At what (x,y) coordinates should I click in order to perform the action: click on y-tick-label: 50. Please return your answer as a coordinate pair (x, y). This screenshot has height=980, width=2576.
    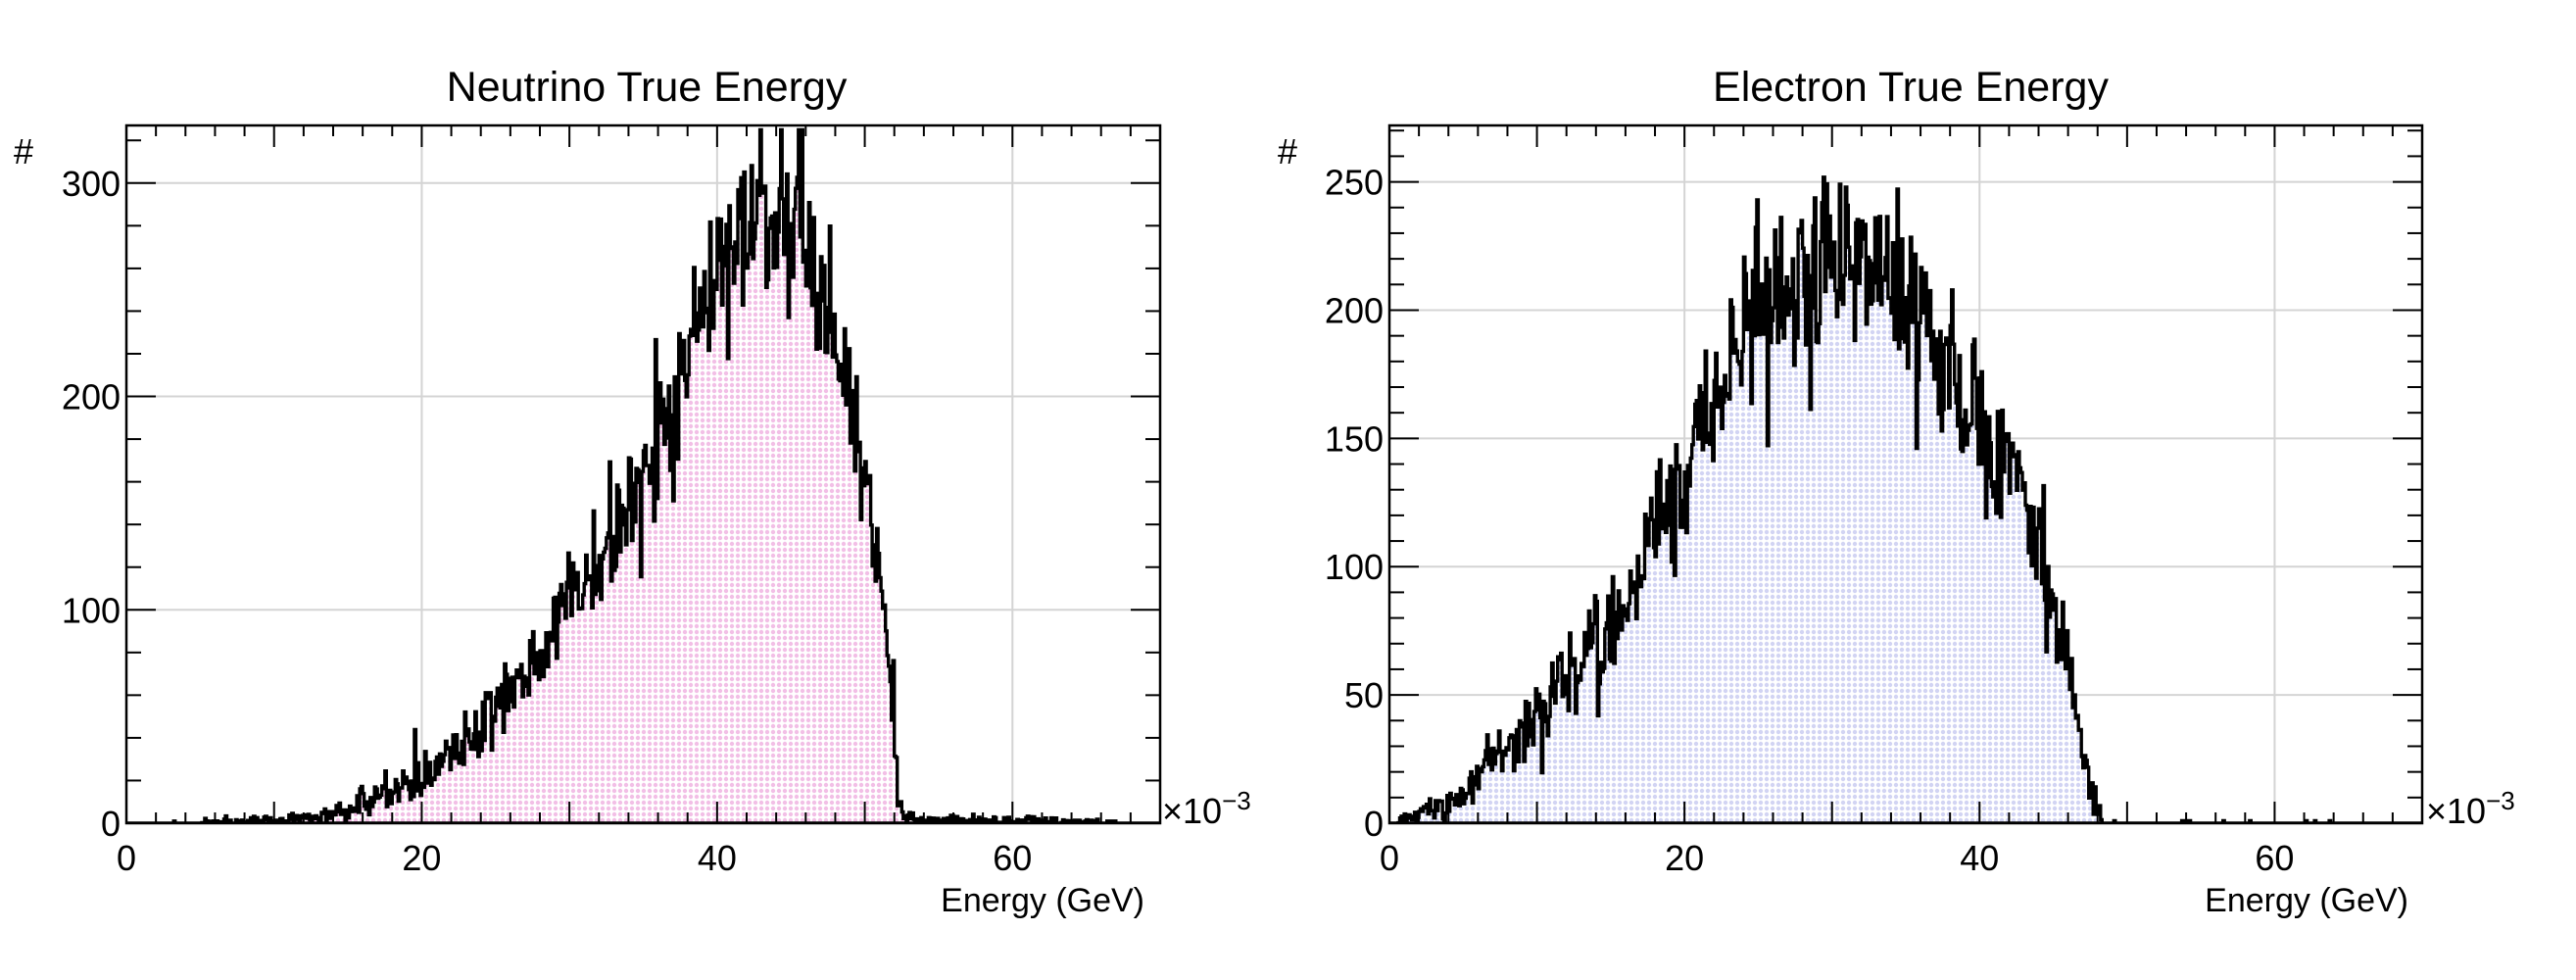
    Looking at the image, I should click on (1364, 695).